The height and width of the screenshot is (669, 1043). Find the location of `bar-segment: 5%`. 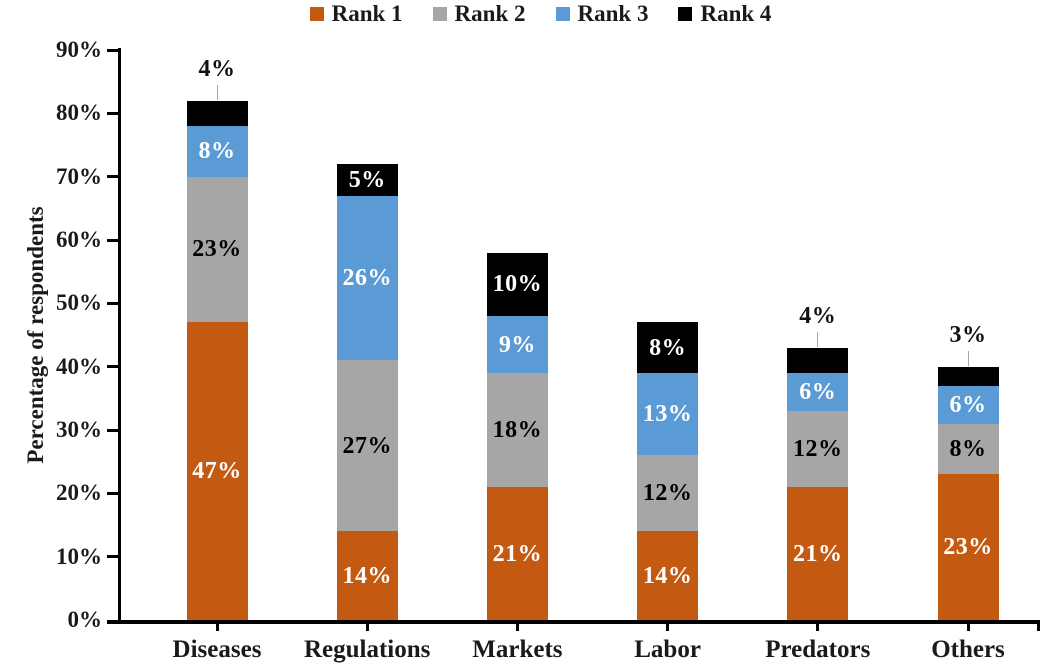

bar-segment: 5% is located at coordinates (367, 180).